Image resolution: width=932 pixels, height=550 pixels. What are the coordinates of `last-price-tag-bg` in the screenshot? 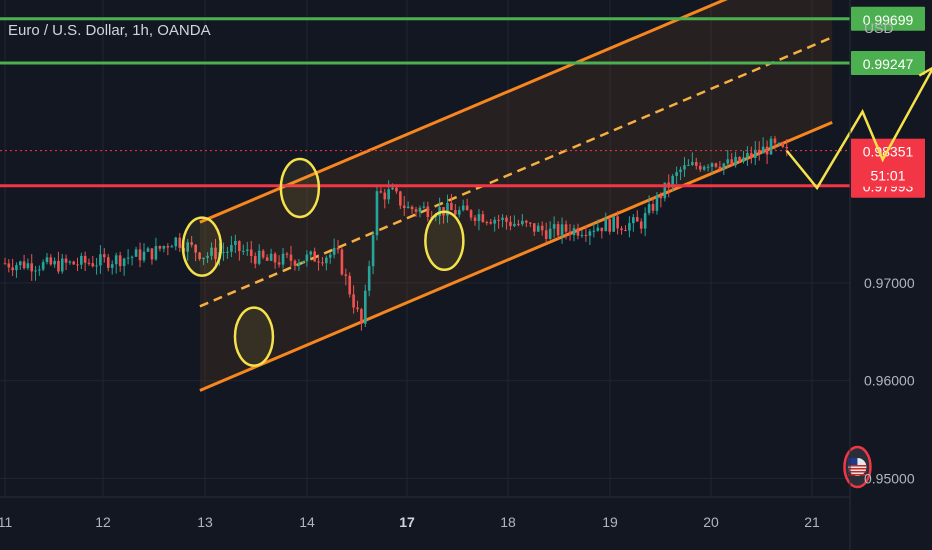 It's located at (888, 162).